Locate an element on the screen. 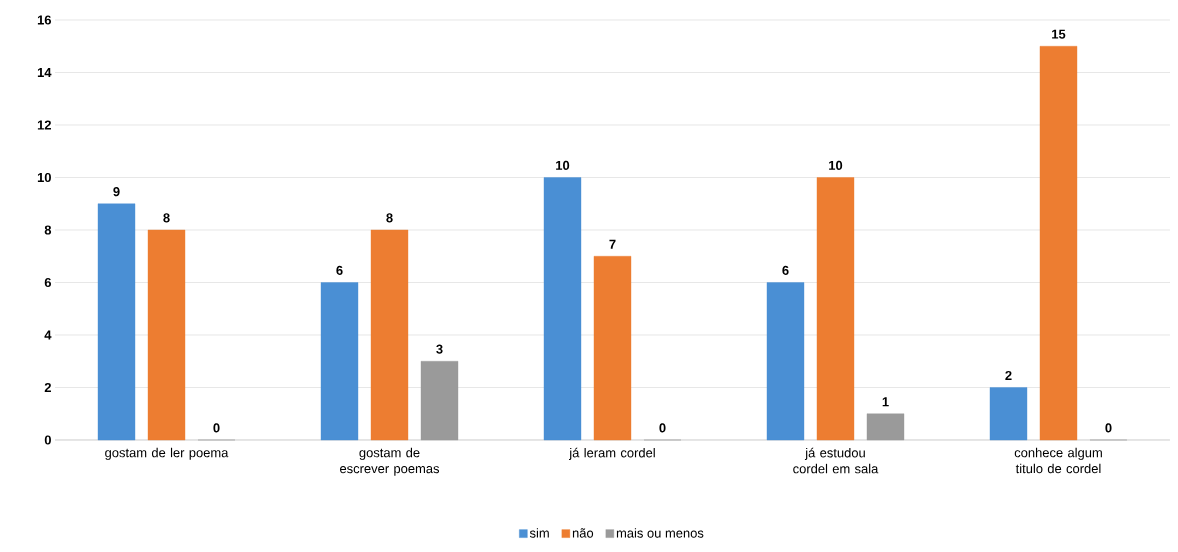 This screenshot has height=552, width=1178. data-label: 1 is located at coordinates (885, 402).